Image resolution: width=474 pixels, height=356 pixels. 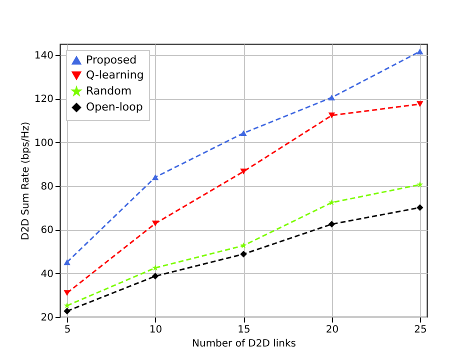 What do you see at coordinates (26, 181) in the screenshot?
I see `y-axis-title: D2D Sum Rate (bps/Hz)` at bounding box center [26, 181].